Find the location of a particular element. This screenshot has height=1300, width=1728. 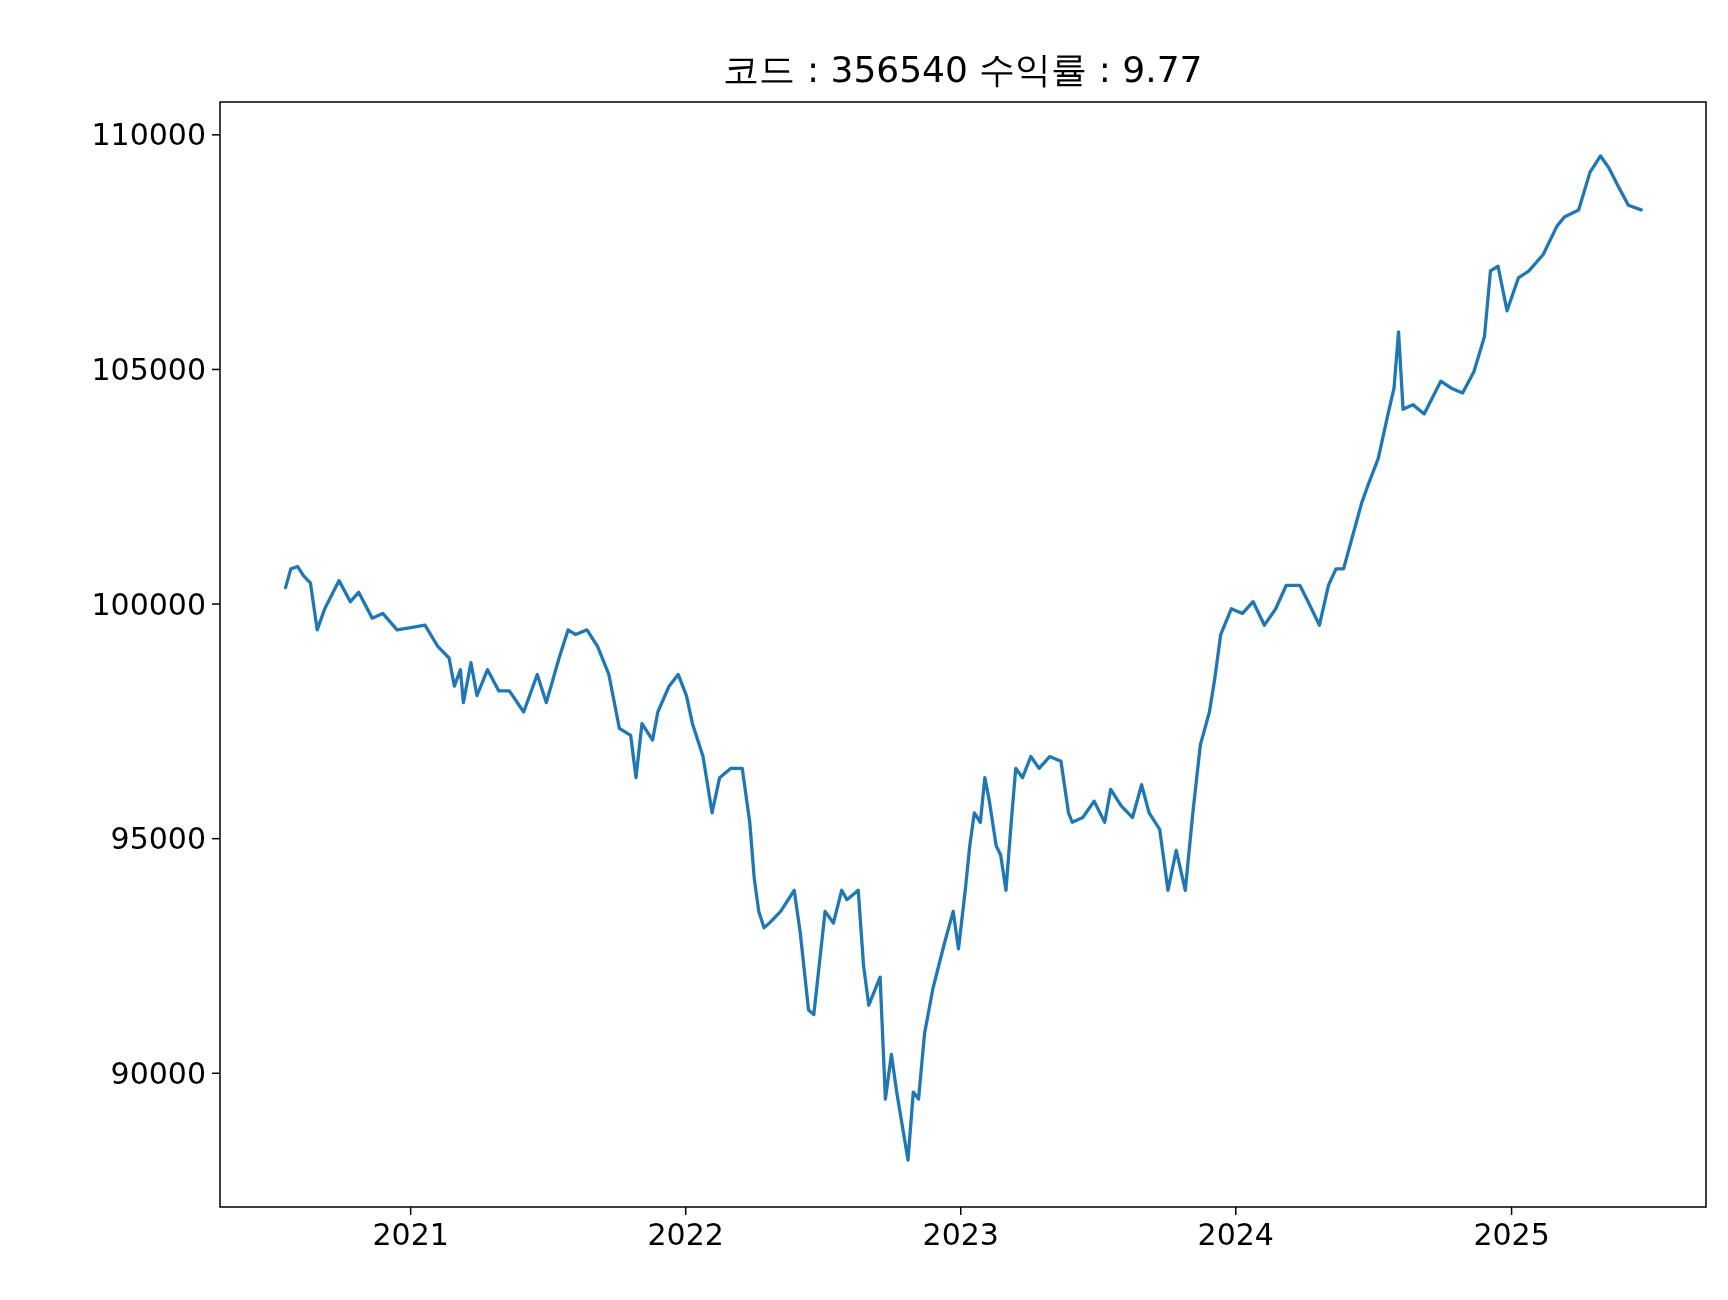

y-tick-label: 100000 is located at coordinates (148, 604).